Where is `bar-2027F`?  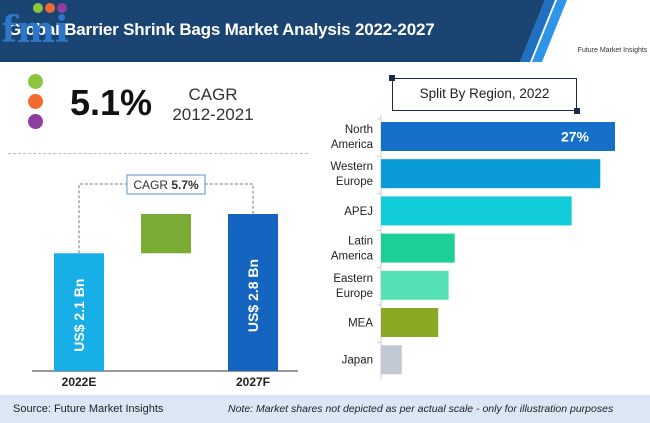 bar-2027F is located at coordinates (253, 292).